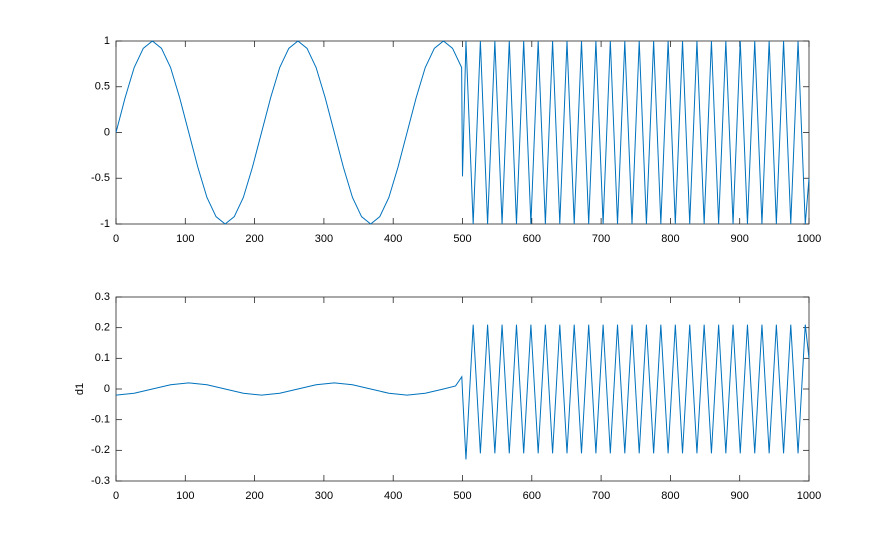  What do you see at coordinates (102, 297) in the screenshot?
I see `y-tick-label: 0.3` at bounding box center [102, 297].